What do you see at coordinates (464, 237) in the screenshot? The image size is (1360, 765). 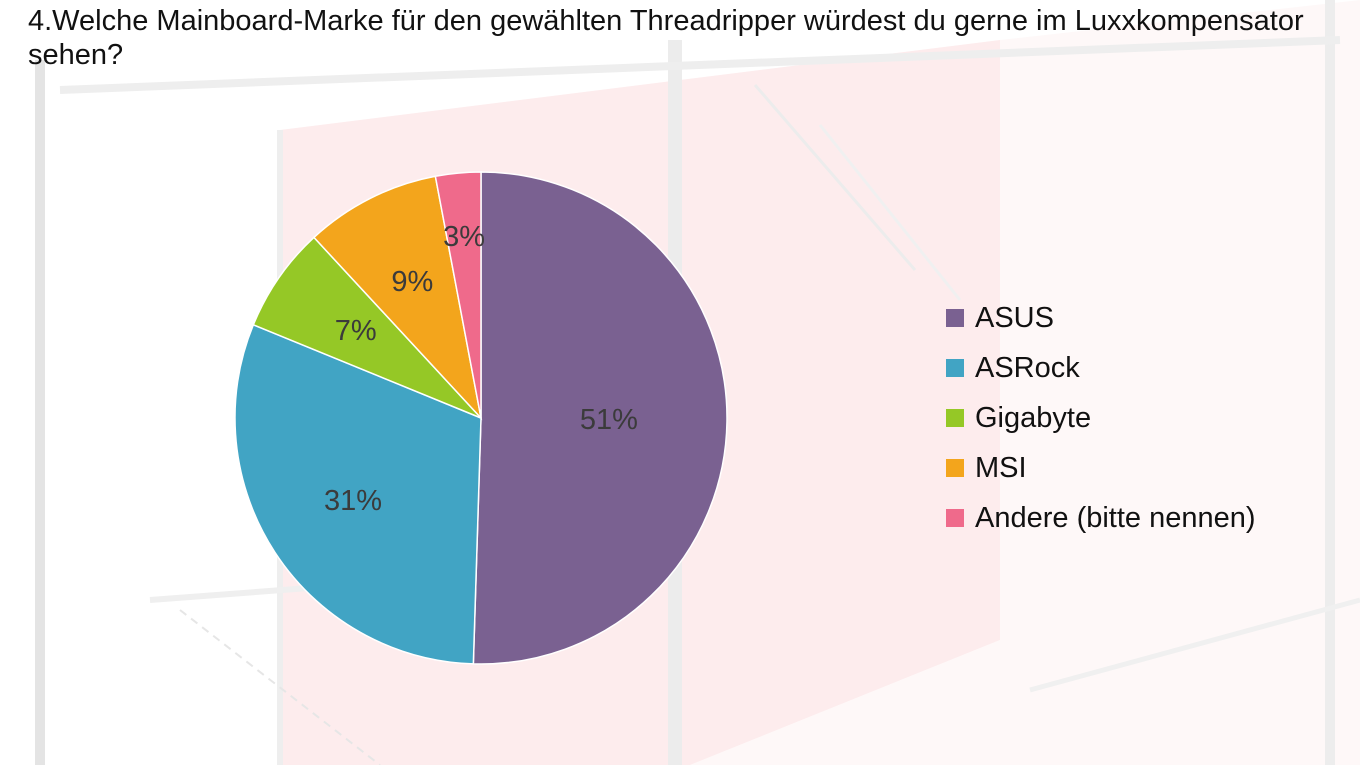 I see `data-label-andere-bitte-nennen: 3%` at bounding box center [464, 237].